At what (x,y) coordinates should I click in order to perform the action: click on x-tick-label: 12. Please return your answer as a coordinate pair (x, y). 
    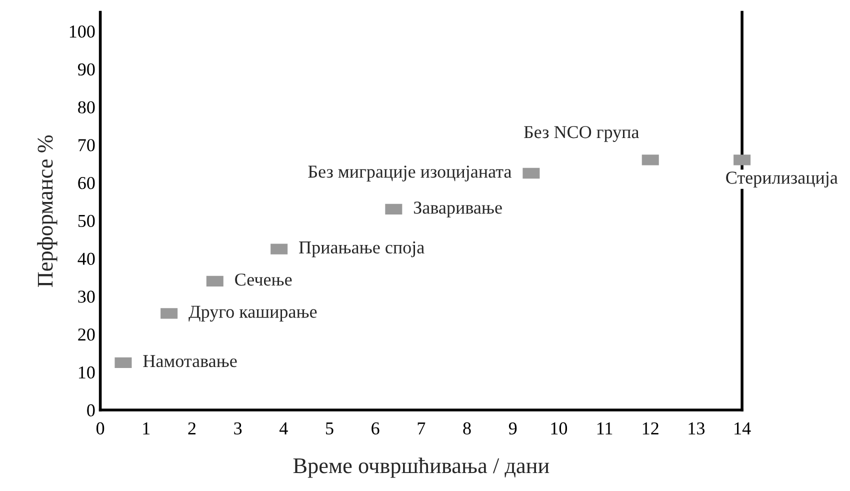
    Looking at the image, I should click on (650, 428).